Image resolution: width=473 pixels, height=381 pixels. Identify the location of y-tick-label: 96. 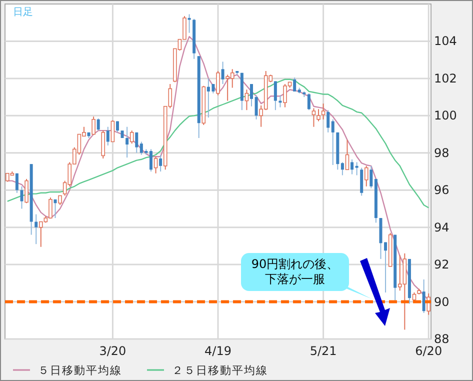
(442, 190).